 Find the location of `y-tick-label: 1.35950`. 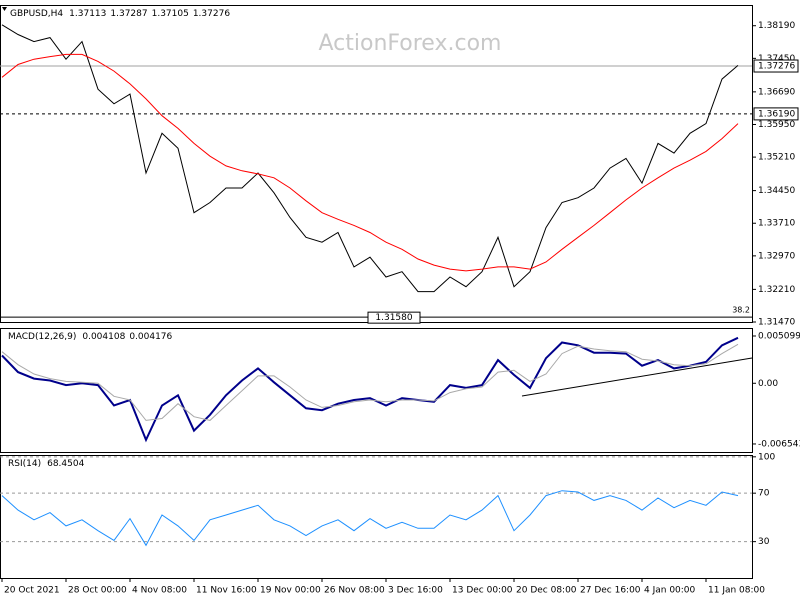

y-tick-label: 1.35950 is located at coordinates (776, 125).